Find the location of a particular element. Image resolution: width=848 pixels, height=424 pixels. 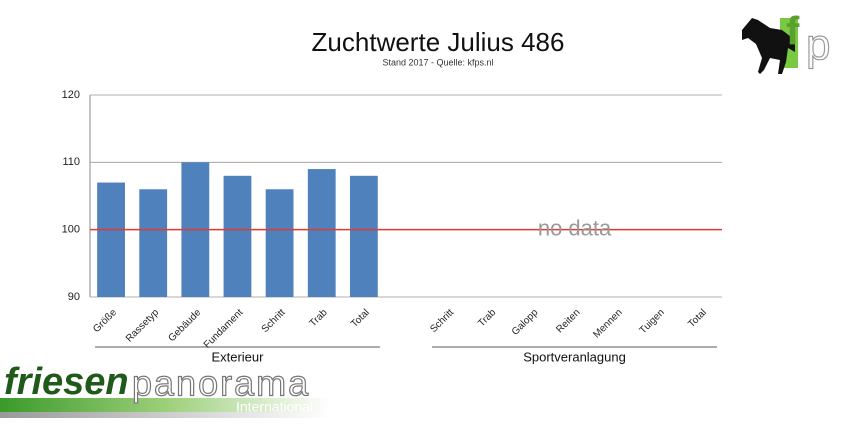

horse is located at coordinates (768, 46).